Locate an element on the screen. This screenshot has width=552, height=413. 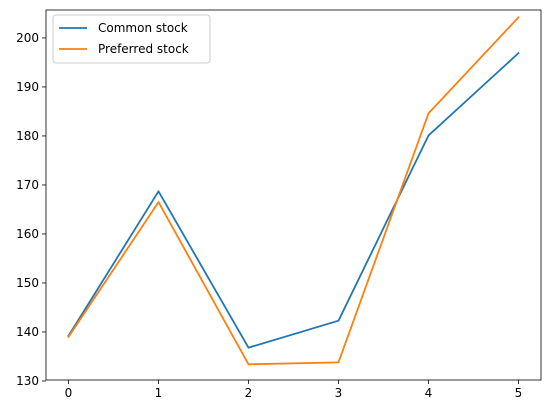
x-tick-label: 3 is located at coordinates (339, 393).